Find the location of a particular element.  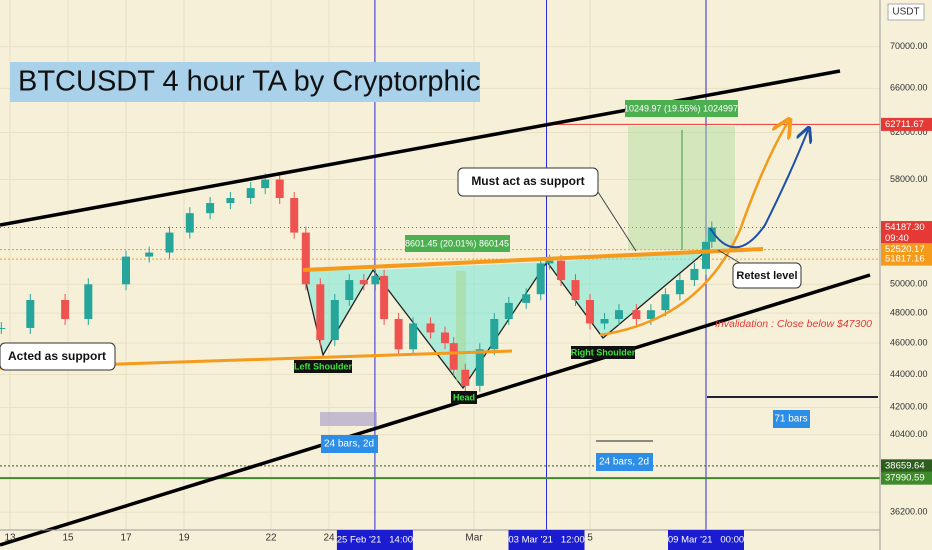

bars-label: 24 bars, 2d is located at coordinates (349, 444).